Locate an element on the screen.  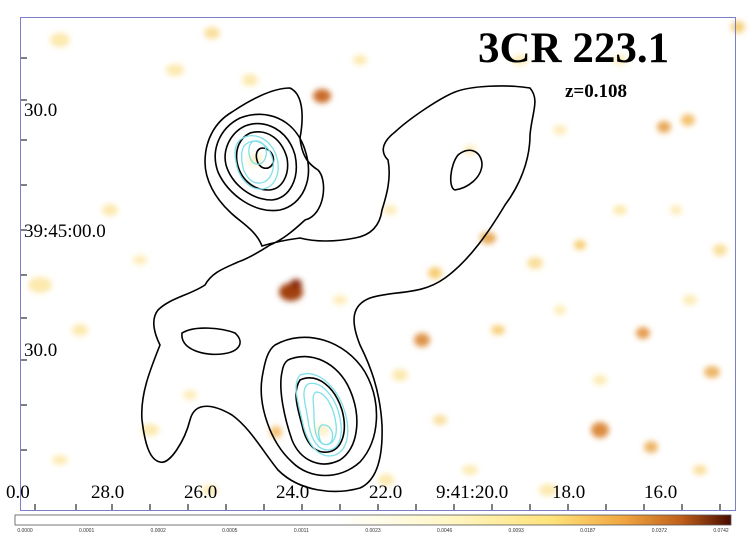
colorbar-tick-label: 0.0046 is located at coordinates (444, 531).